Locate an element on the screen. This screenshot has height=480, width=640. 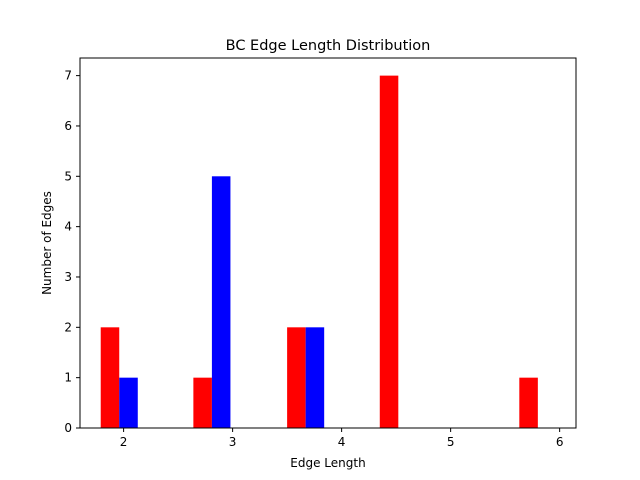
y-tick-label: 4 is located at coordinates (68, 227).